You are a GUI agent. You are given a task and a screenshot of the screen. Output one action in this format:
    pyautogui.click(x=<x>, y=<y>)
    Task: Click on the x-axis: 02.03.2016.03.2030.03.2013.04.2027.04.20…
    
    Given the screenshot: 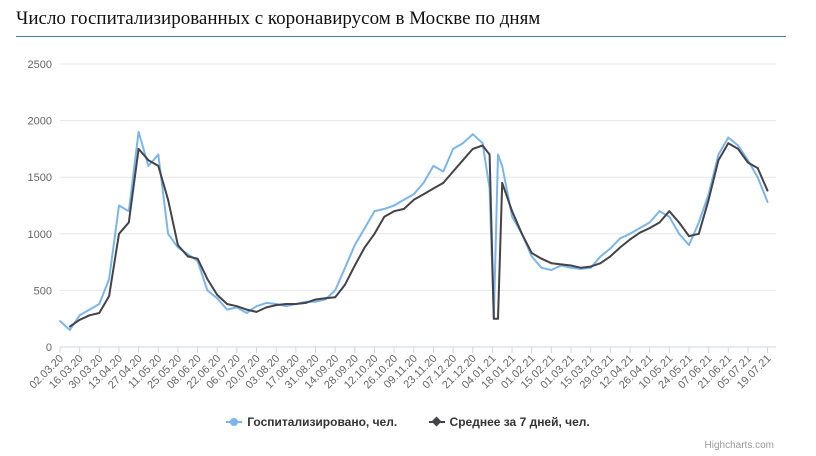 What is the action you would take?
    pyautogui.click(x=400, y=369)
    